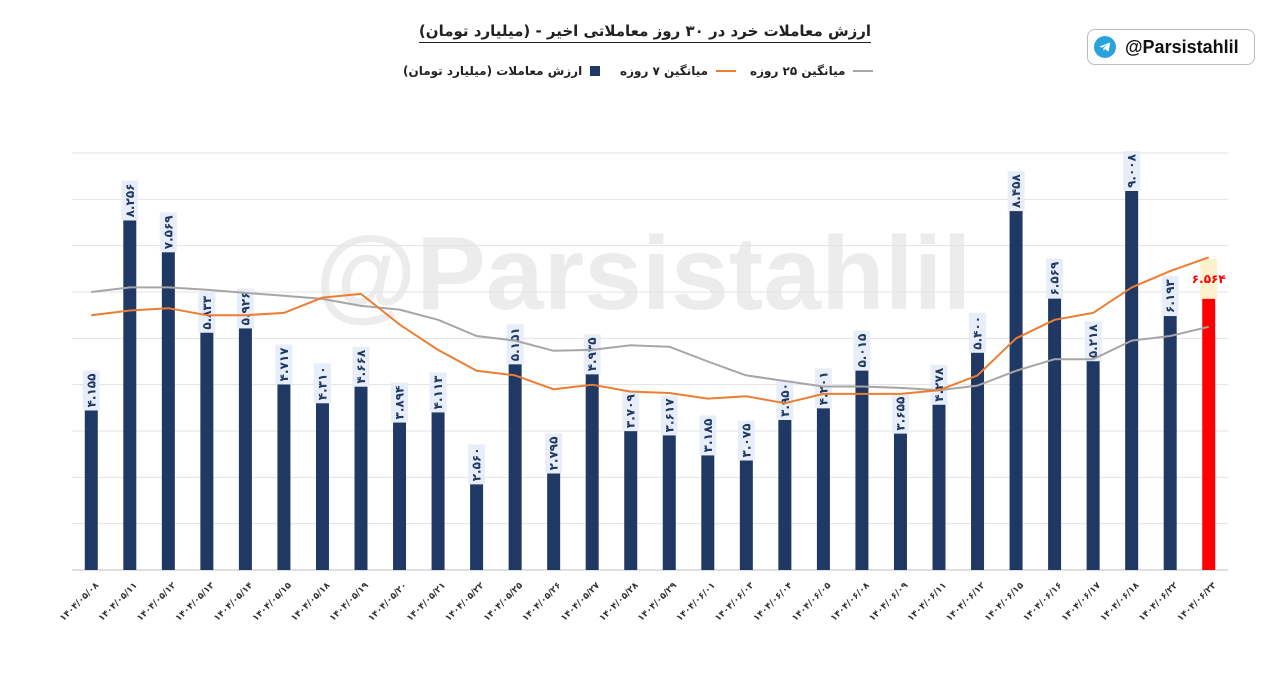 The height and width of the screenshot is (682, 1280). What do you see at coordinates (595, 71) in the screenshot?
I see `legend-swatch-bar` at bounding box center [595, 71].